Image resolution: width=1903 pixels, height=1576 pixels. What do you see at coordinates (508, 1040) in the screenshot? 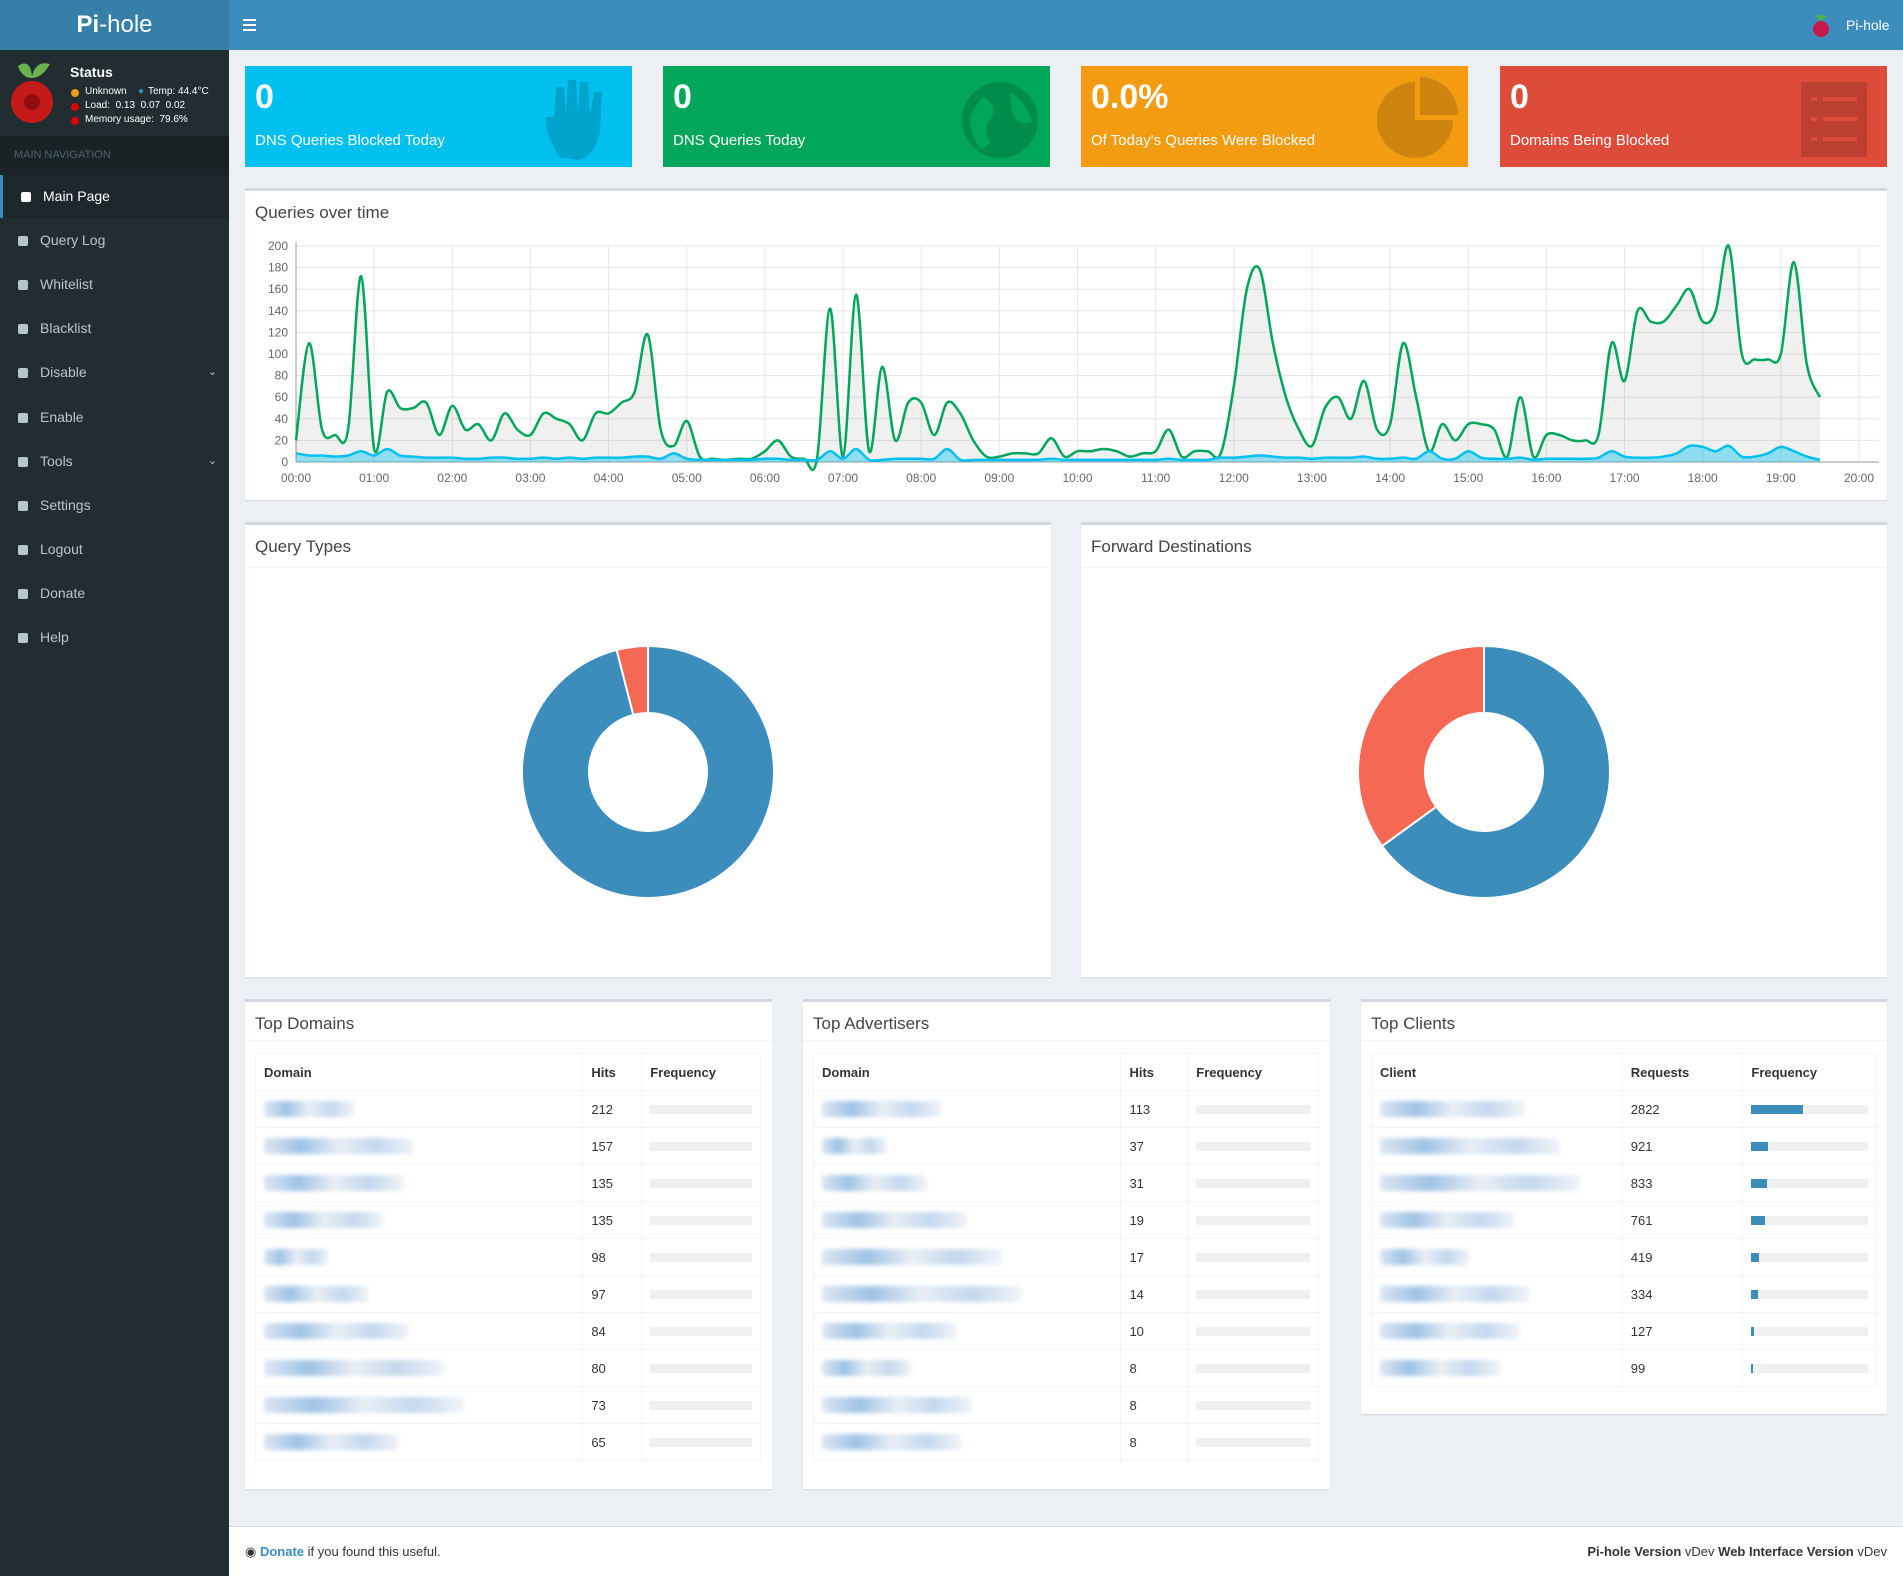
I see `box-divider` at bounding box center [508, 1040].